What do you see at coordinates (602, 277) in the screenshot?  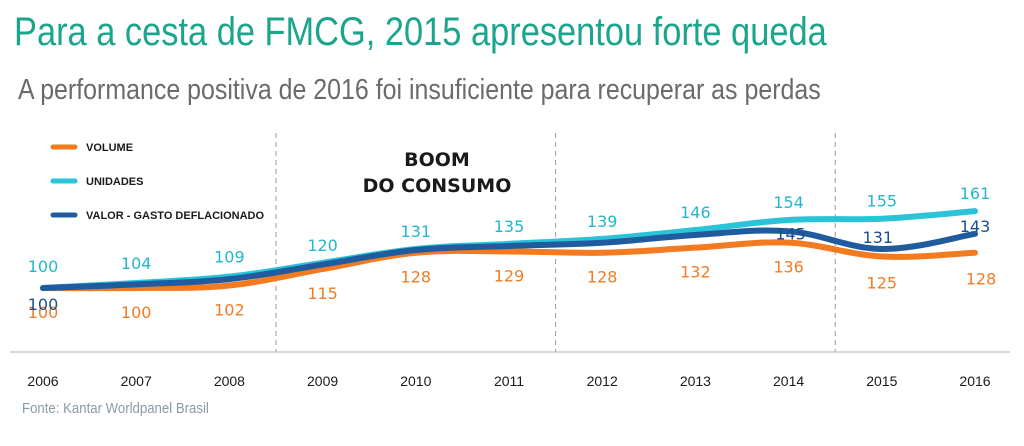 I see `label-volume-2012: 128` at bounding box center [602, 277].